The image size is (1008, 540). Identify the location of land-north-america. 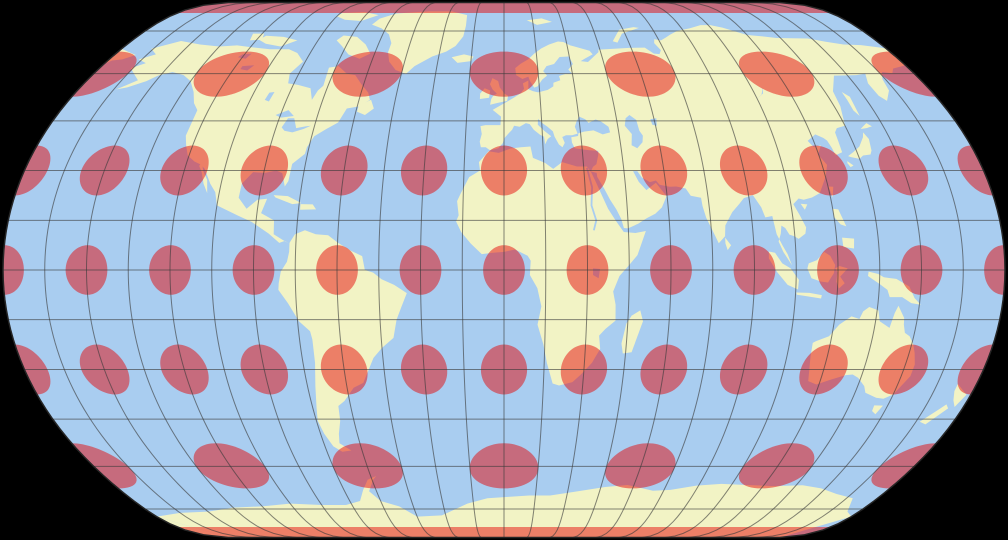
(243, 142).